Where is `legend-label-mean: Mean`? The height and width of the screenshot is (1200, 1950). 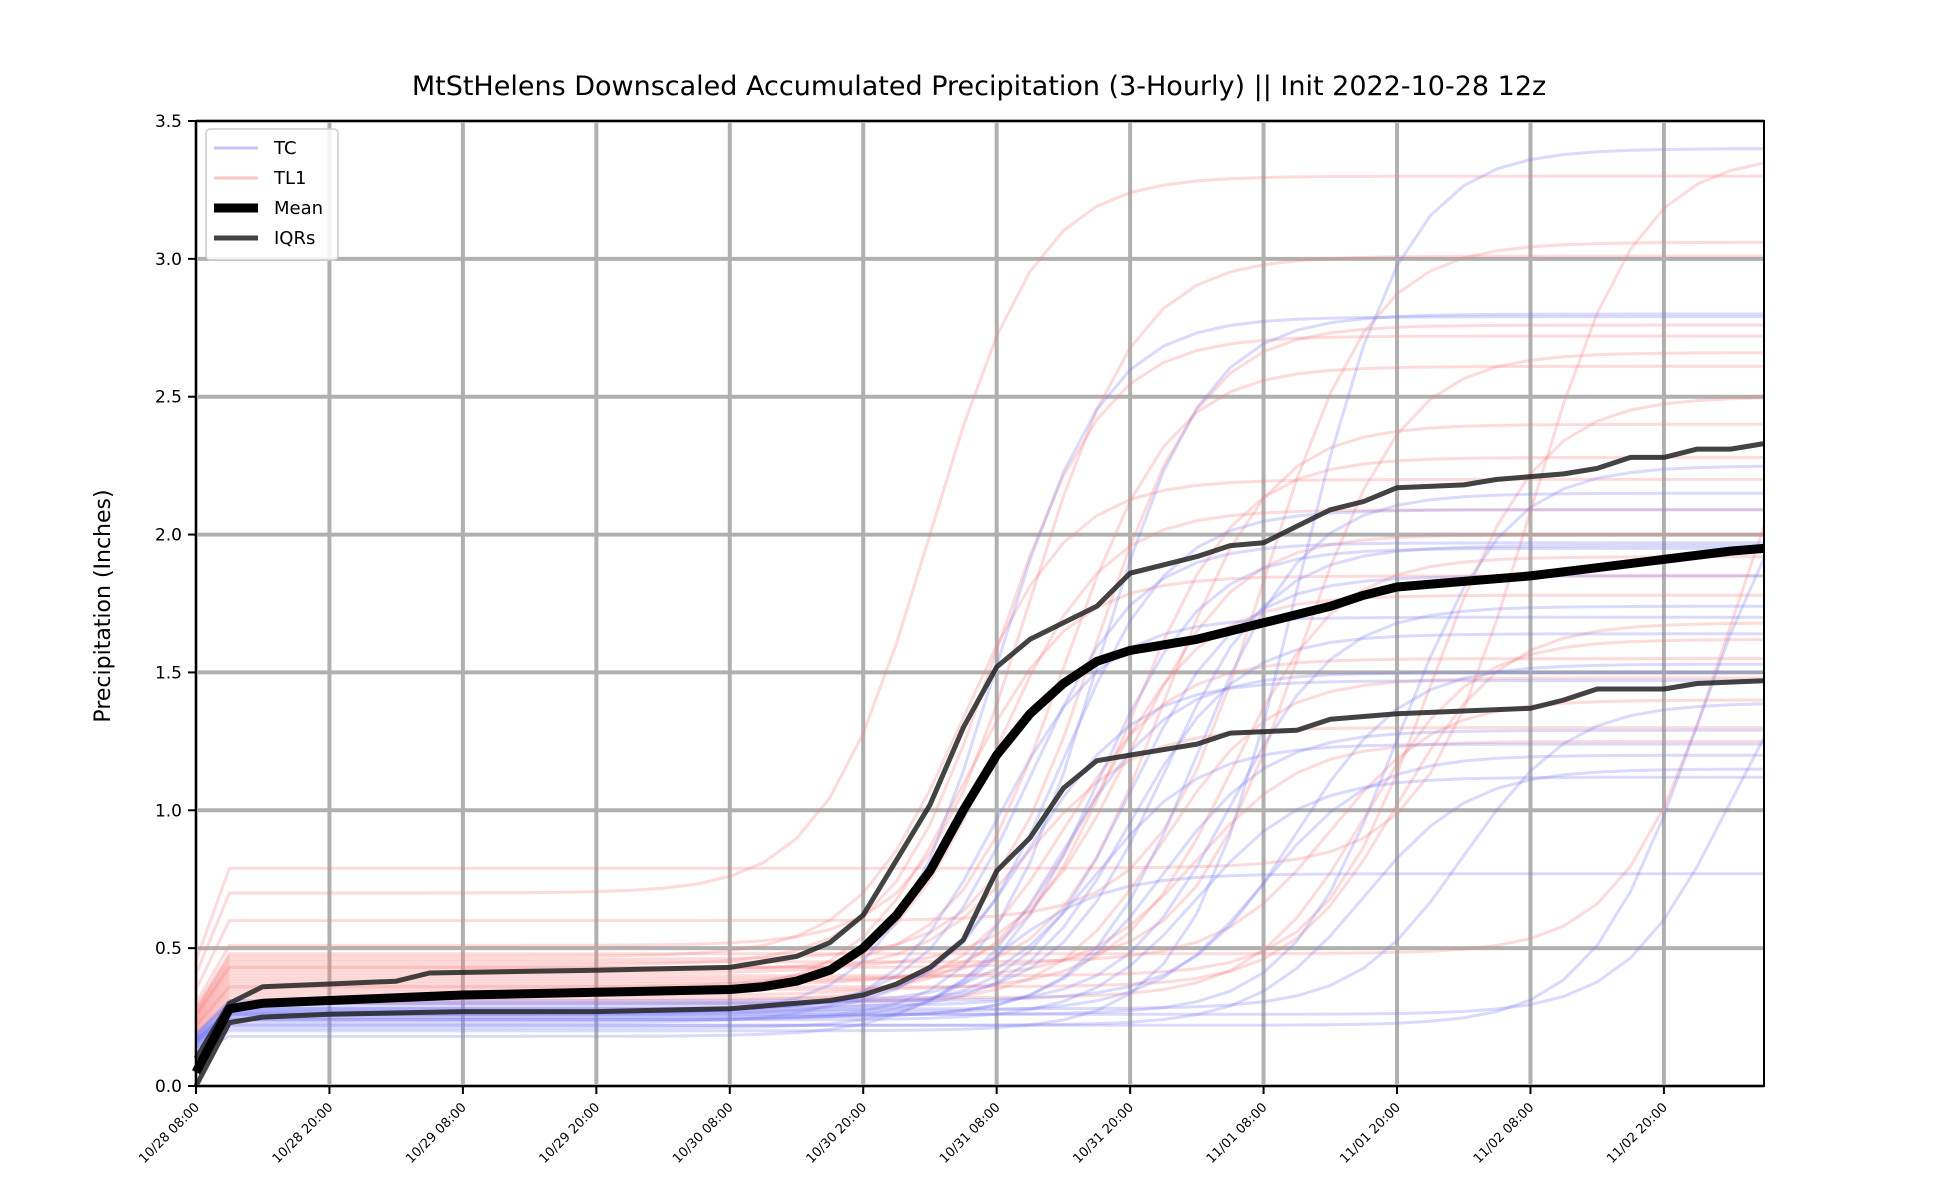 legend-label-mean: Mean is located at coordinates (298, 208).